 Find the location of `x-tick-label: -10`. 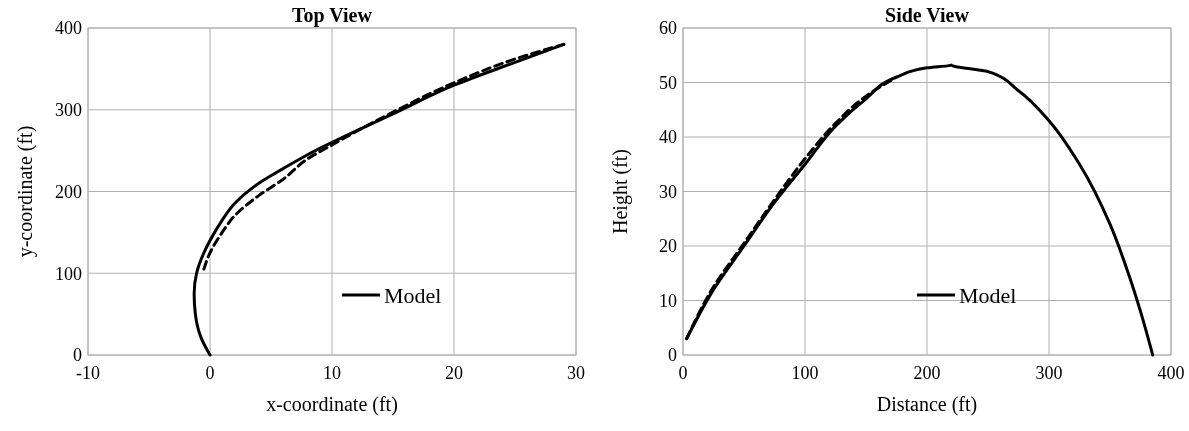

x-tick-label: -10 is located at coordinates (88, 373).